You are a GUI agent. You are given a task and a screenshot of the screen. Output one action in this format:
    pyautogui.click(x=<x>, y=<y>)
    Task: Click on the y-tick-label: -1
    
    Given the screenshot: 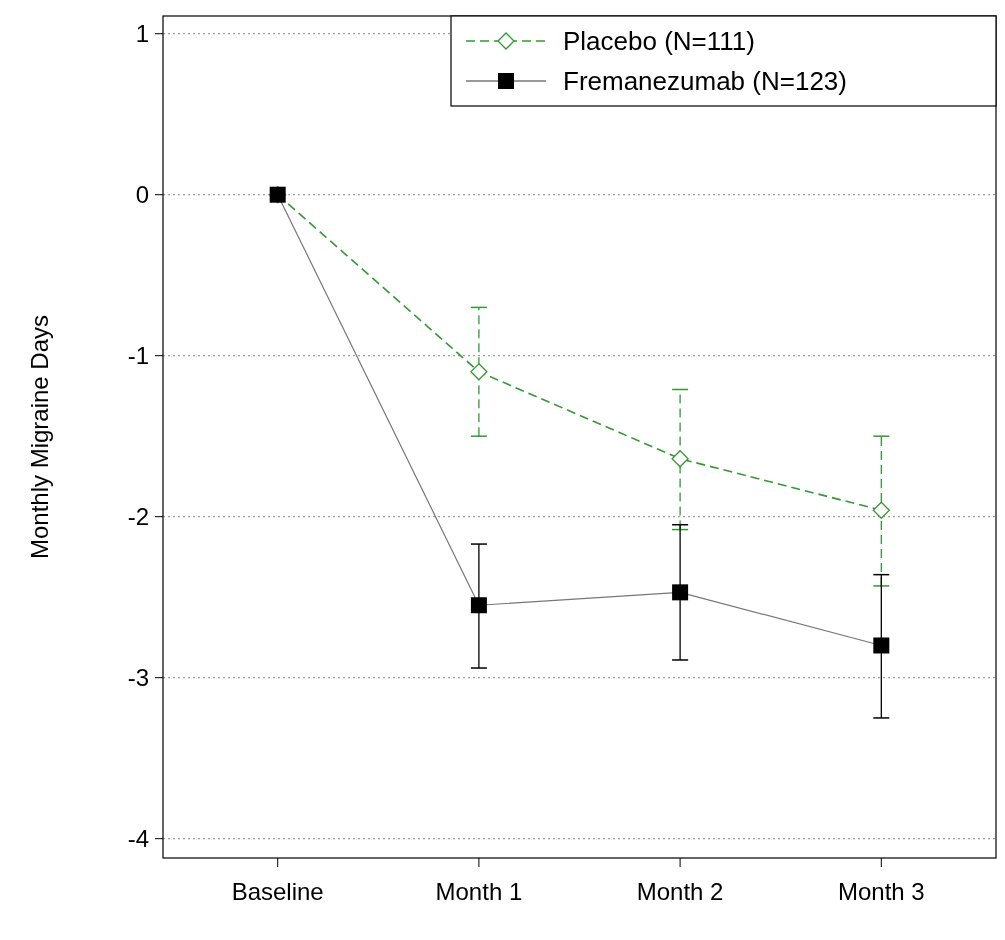 What is the action you would take?
    pyautogui.click(x=138, y=356)
    